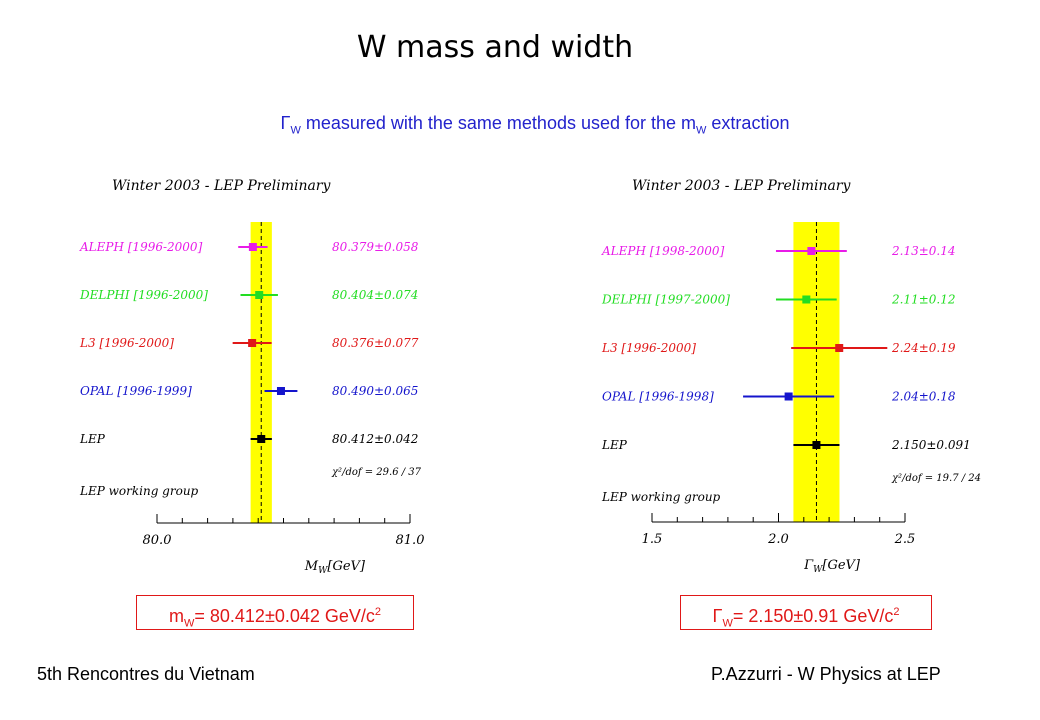  Describe the element at coordinates (896, 612) in the screenshot. I see `width-result-superscript: 2` at that location.